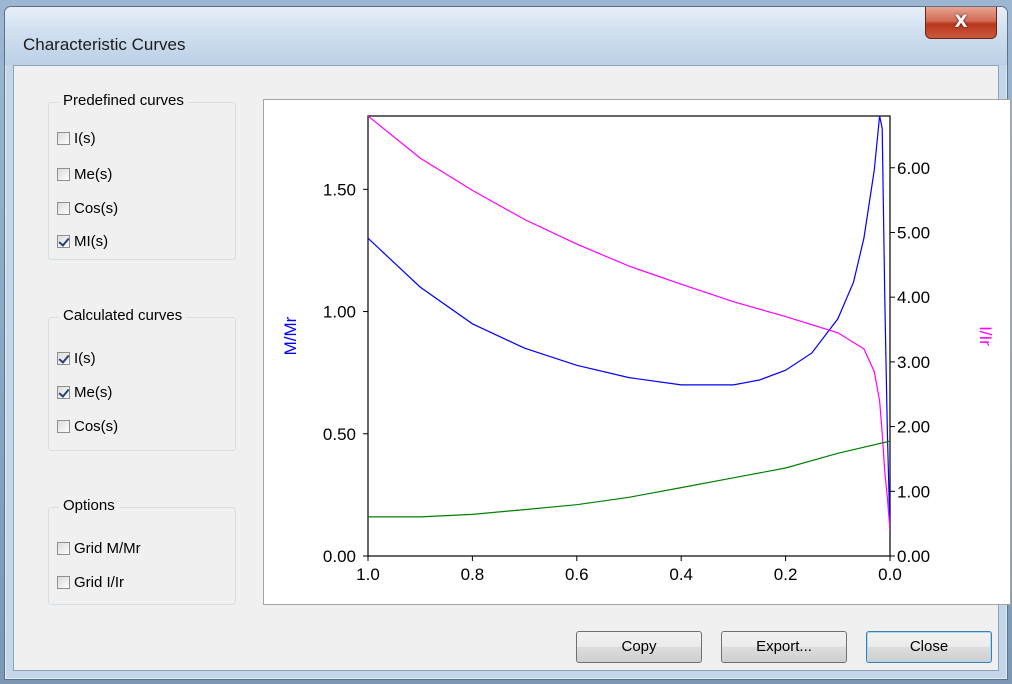  What do you see at coordinates (913, 427) in the screenshot?
I see `y2-tick-label: 2.00` at bounding box center [913, 427].